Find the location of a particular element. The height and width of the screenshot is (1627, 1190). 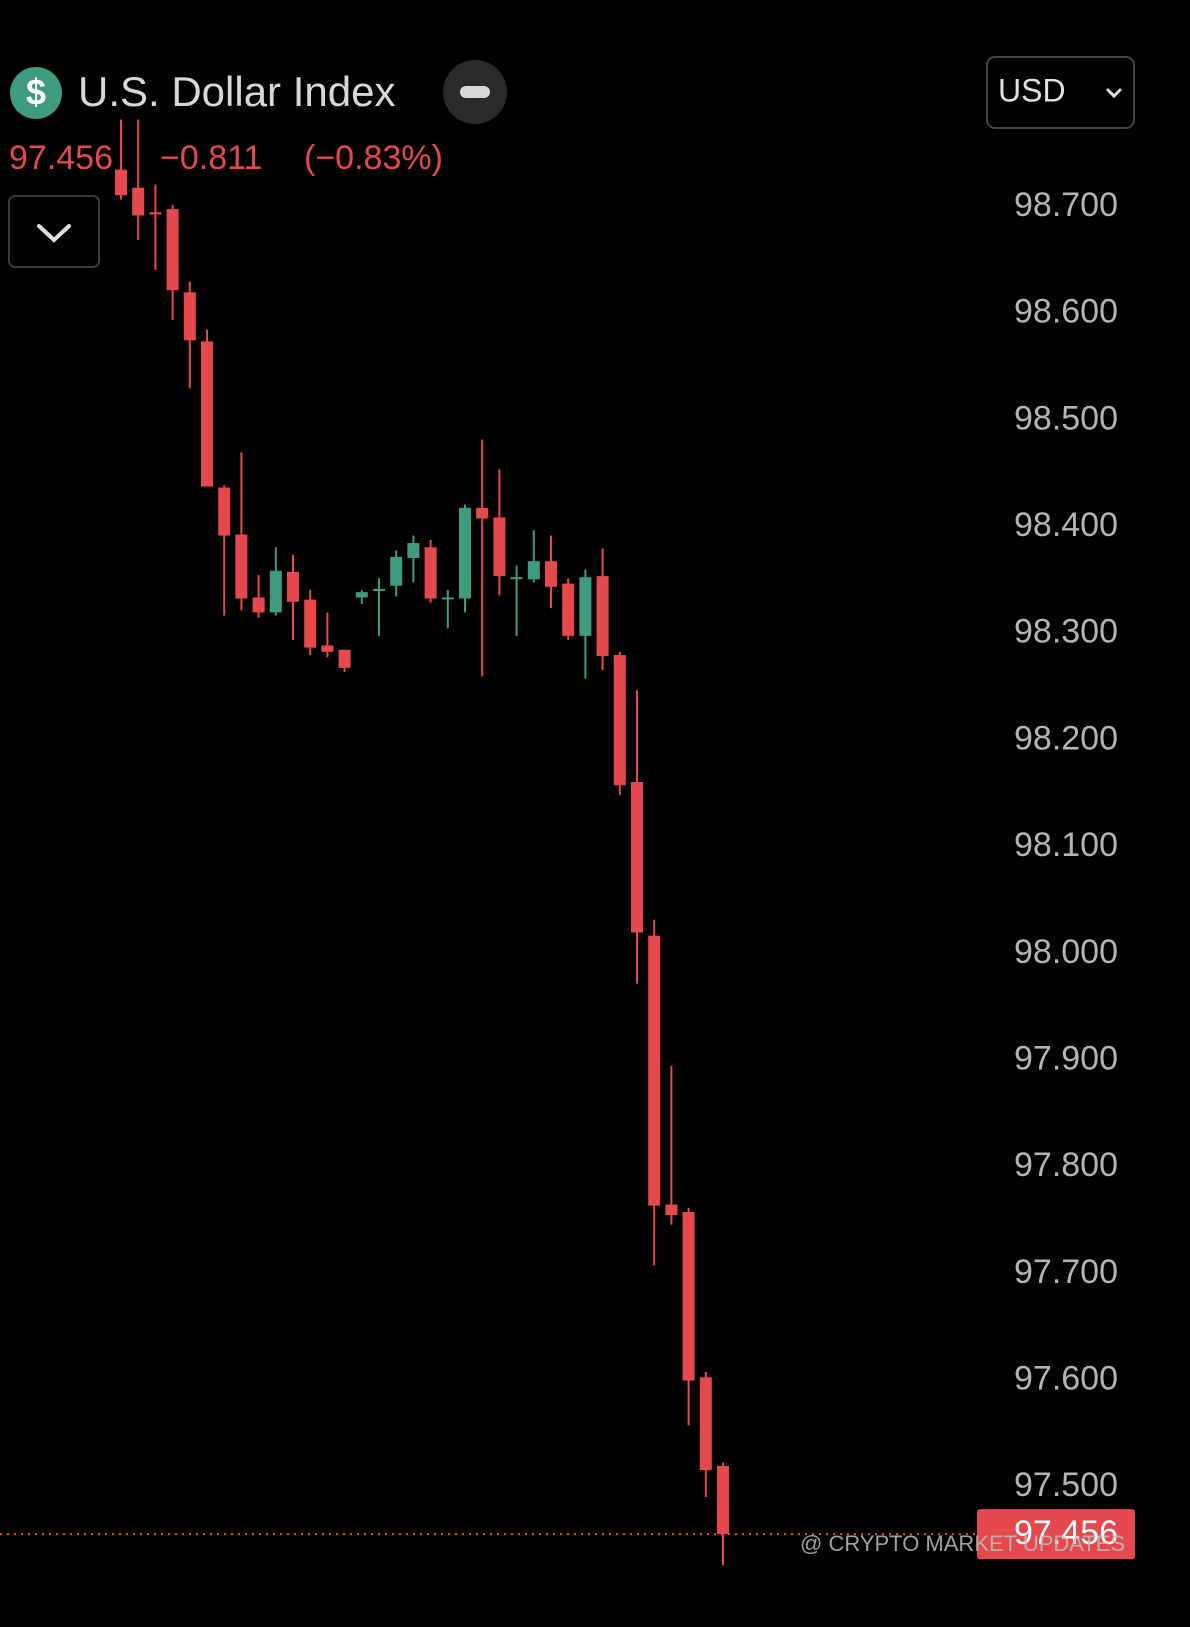

currency-select is located at coordinates (1060, 92).